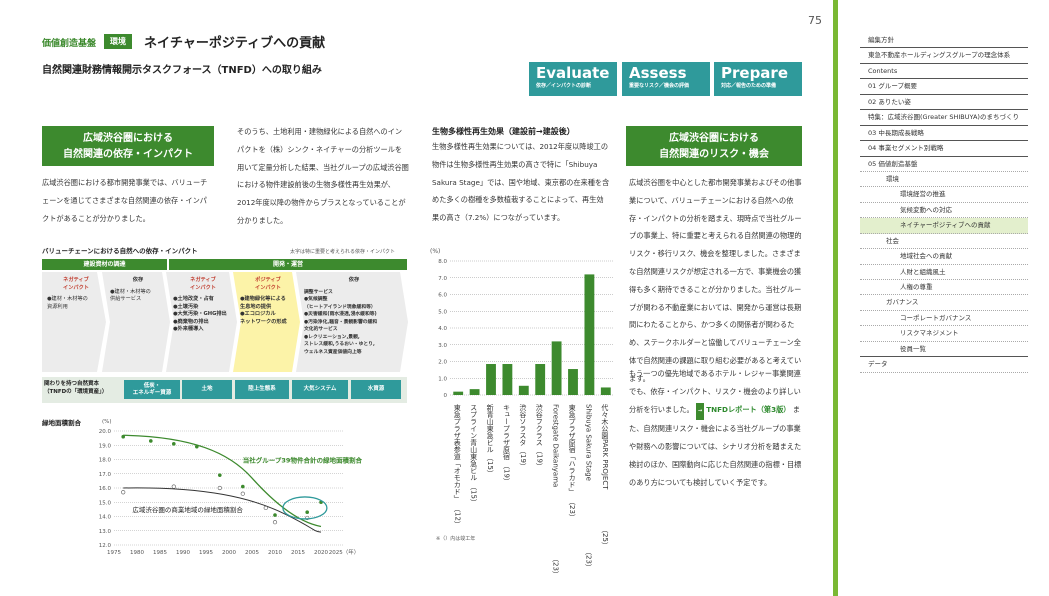 The width and height of the screenshot is (1049, 596). I want to click on x-tick-label: 1985, so click(160, 553).